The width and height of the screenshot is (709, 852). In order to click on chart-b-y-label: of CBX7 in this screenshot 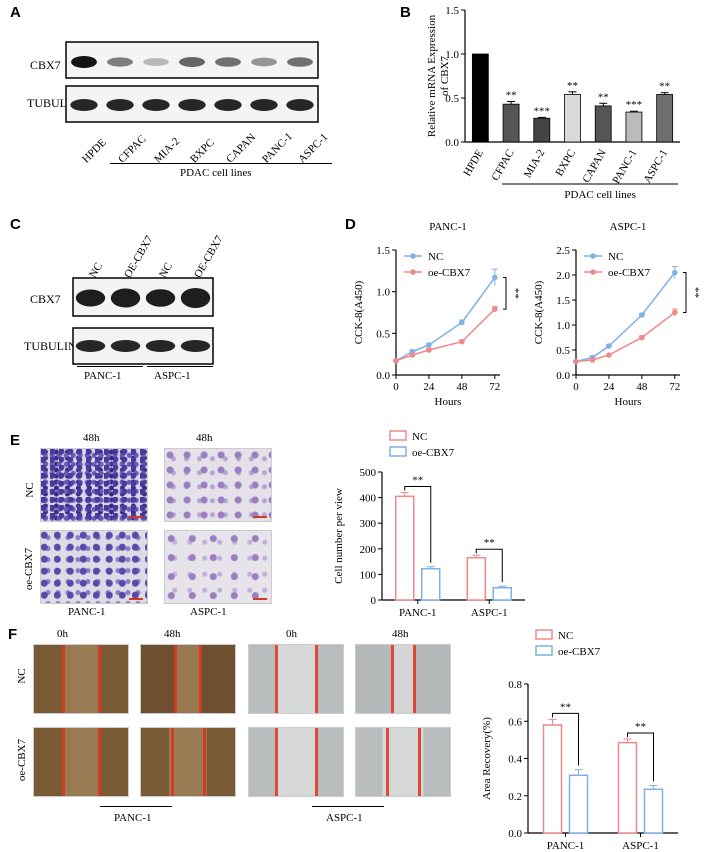, I will do `click(445, 75)`.